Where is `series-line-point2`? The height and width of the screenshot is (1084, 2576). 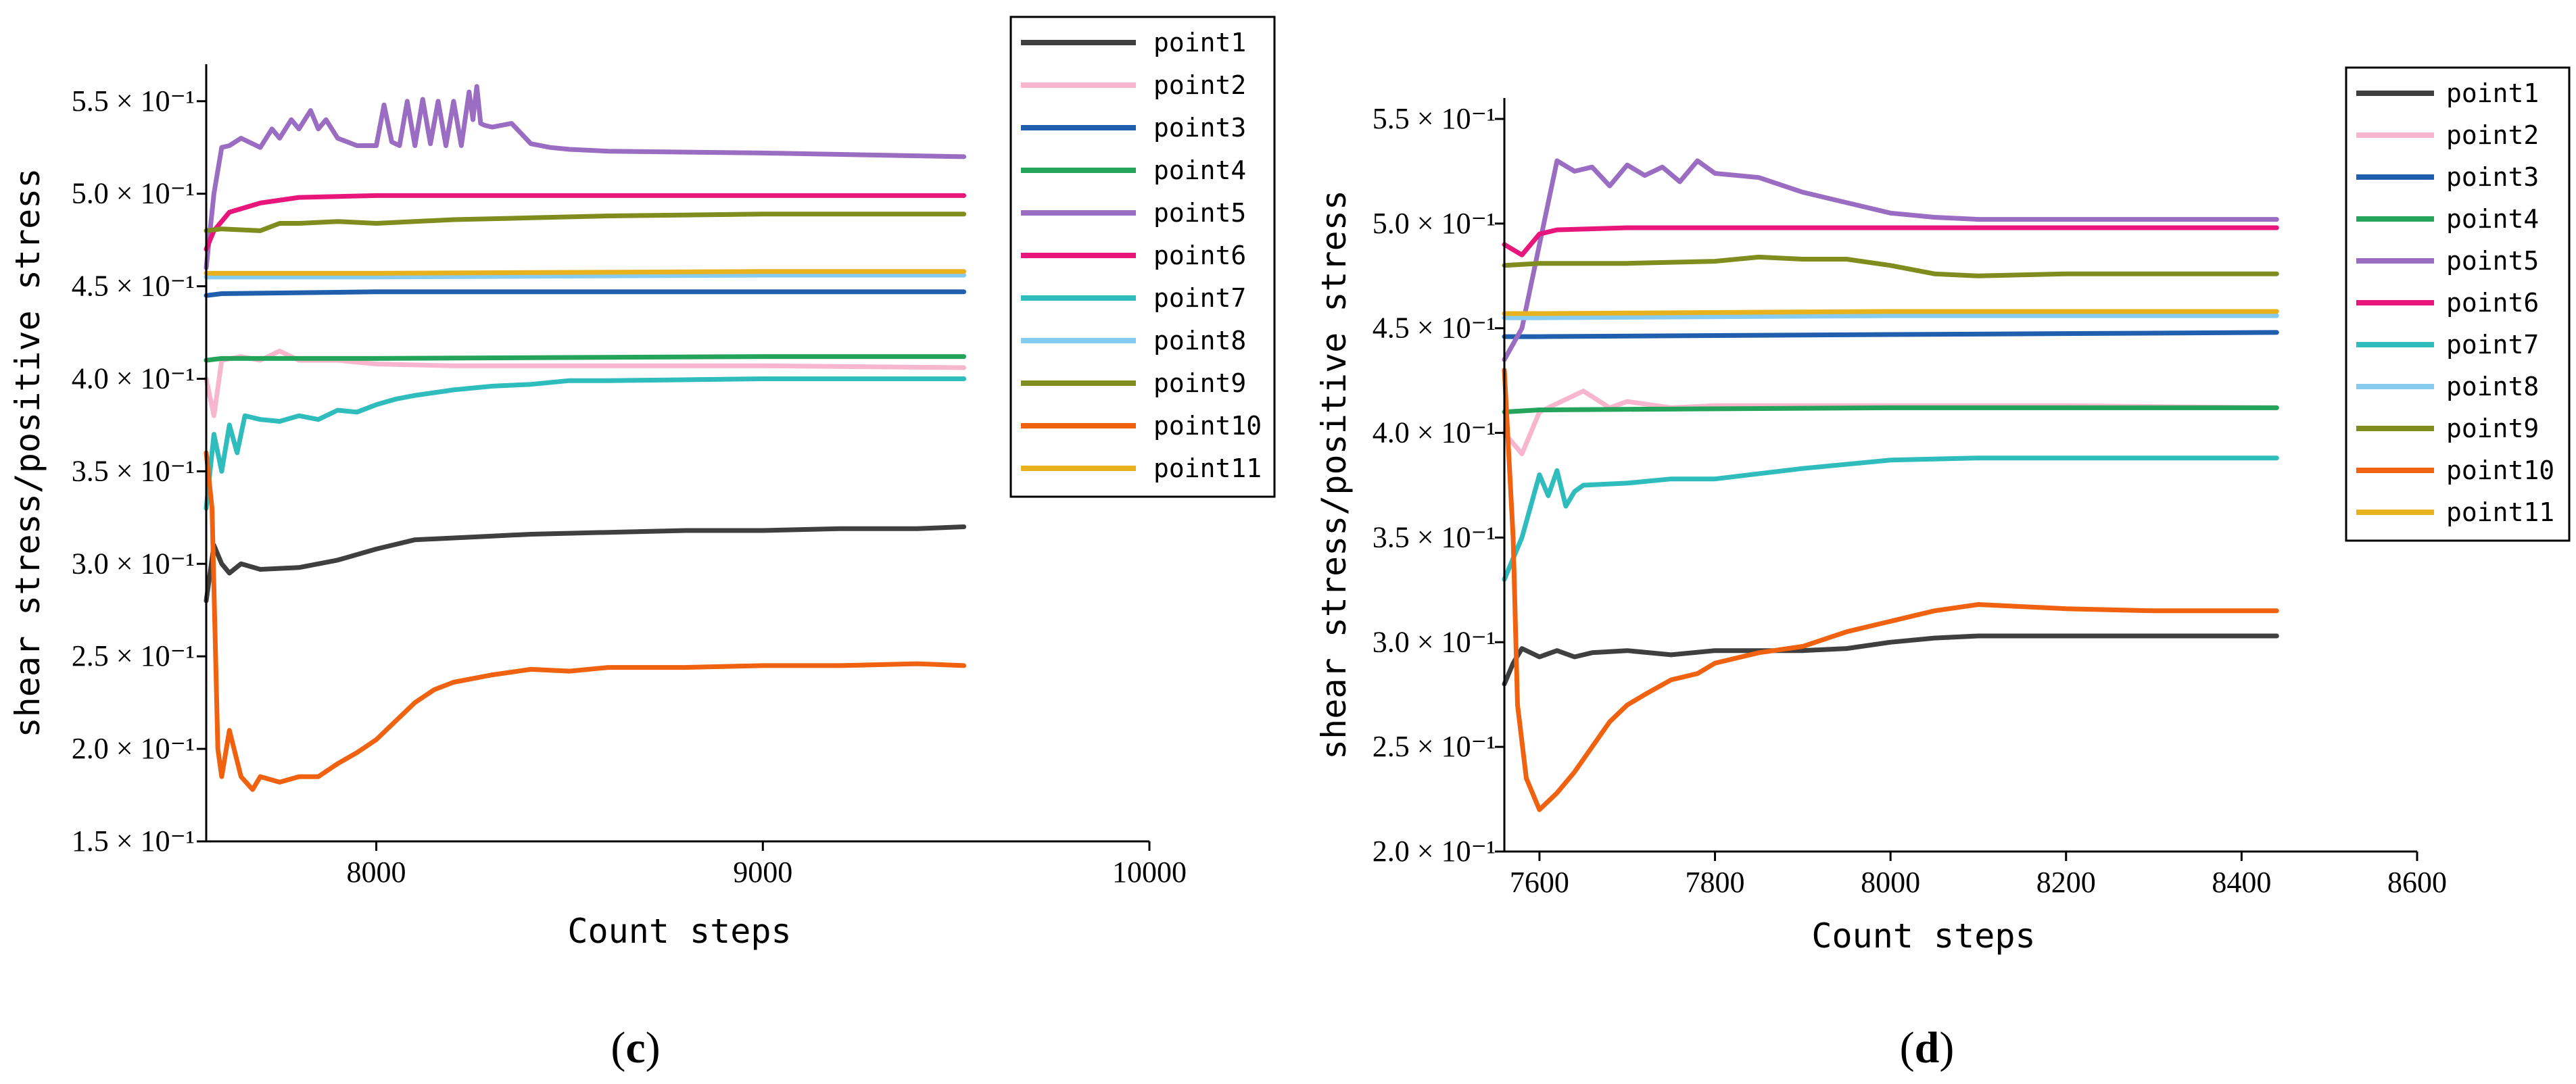
series-line-point2 is located at coordinates (1890, 422).